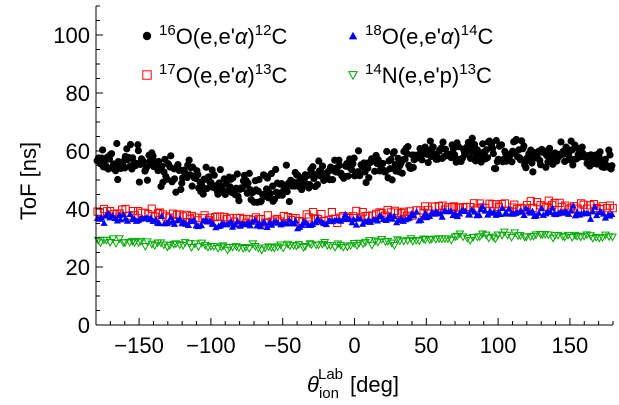 This screenshot has height=405, width=619. What do you see at coordinates (426, 345) in the screenshot?
I see `x-tick-label: 50` at bounding box center [426, 345].